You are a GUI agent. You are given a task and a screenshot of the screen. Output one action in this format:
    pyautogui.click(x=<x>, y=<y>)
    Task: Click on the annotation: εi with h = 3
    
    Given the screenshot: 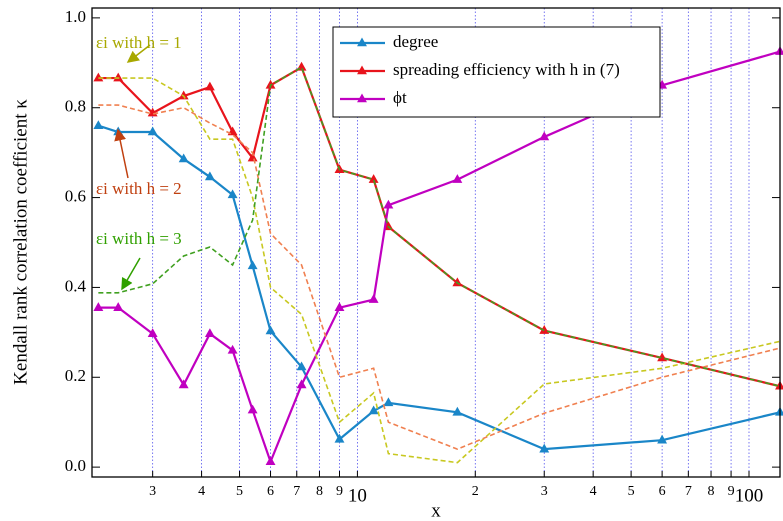 What is the action you would take?
    pyautogui.click(x=139, y=238)
    